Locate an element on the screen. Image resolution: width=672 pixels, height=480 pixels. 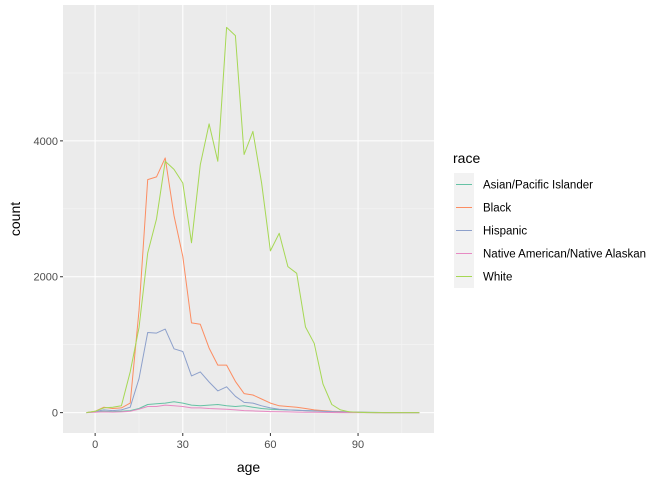
y-axis: 0 2000 4000 is located at coordinates (48, 278).